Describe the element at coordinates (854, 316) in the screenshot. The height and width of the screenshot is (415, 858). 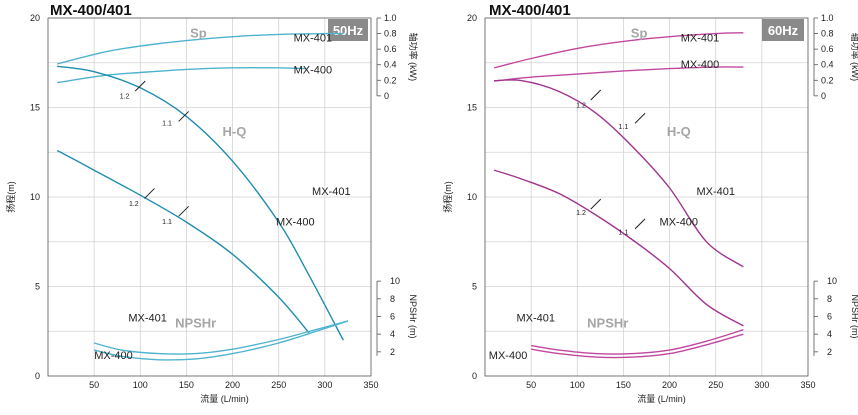
I see `npsh-axis-label: NPSHr (m)` at that location.